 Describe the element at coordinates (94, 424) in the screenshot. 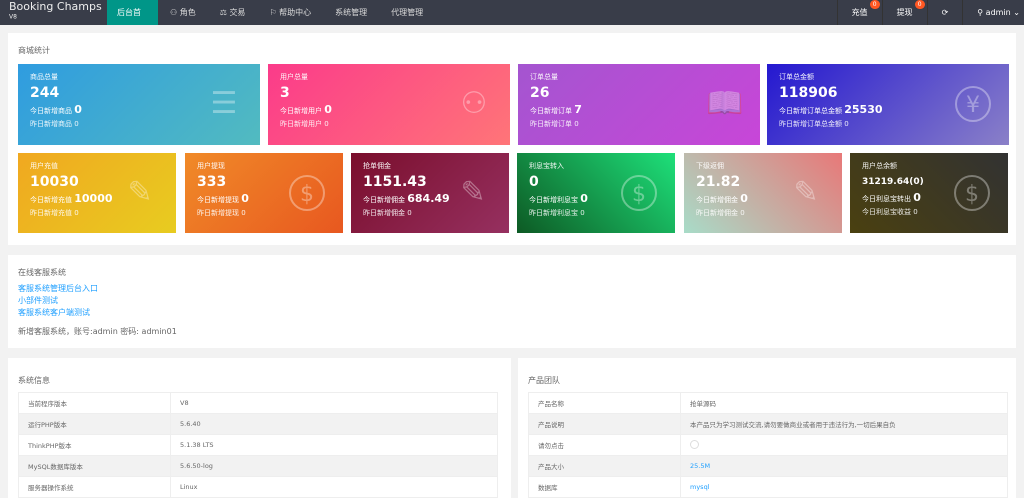

I see `row-label: 运行PHP版本` at that location.